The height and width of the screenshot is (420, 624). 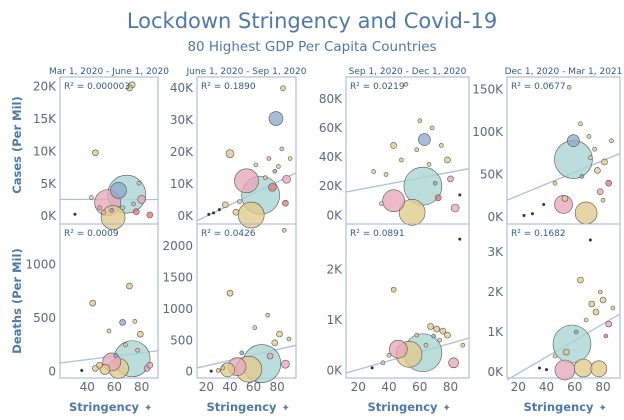 What do you see at coordinates (17, 300) in the screenshot?
I see `row-label-deaths: Deaths (Per Mil)` at bounding box center [17, 300].